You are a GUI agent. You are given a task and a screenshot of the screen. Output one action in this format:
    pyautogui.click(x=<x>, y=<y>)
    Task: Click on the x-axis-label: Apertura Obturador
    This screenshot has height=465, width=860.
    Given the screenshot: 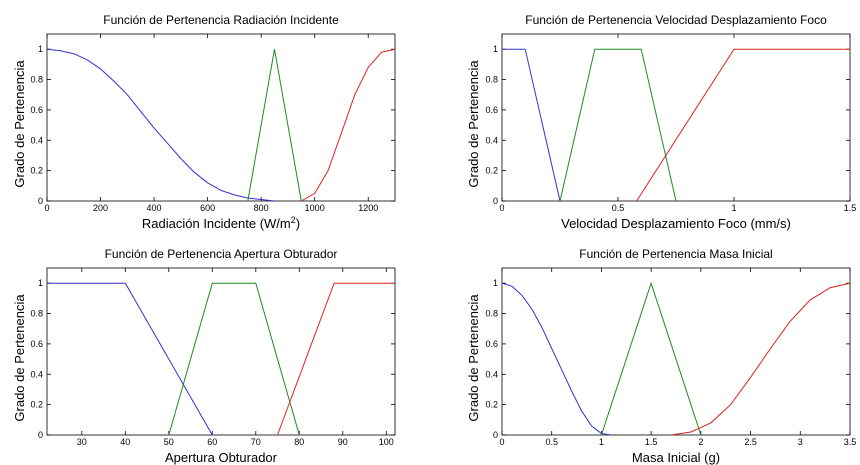 What is the action you would take?
    pyautogui.click(x=221, y=457)
    